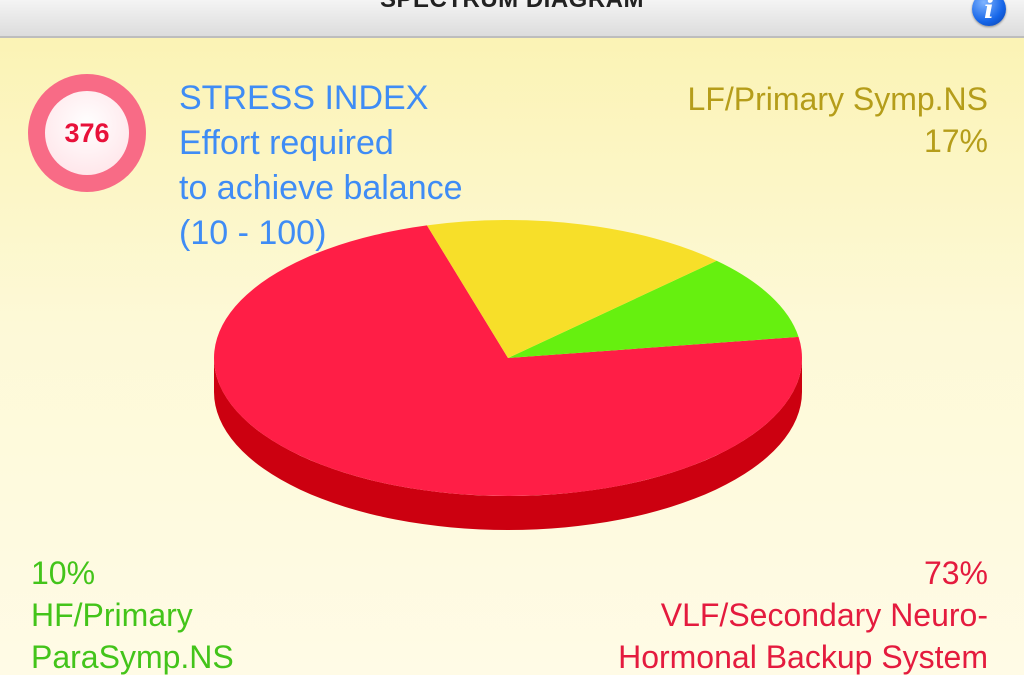 The width and height of the screenshot is (1024, 678). Describe the element at coordinates (837, 99) in the screenshot. I see `lf-label: LF/Primary Symp.NS` at that location.